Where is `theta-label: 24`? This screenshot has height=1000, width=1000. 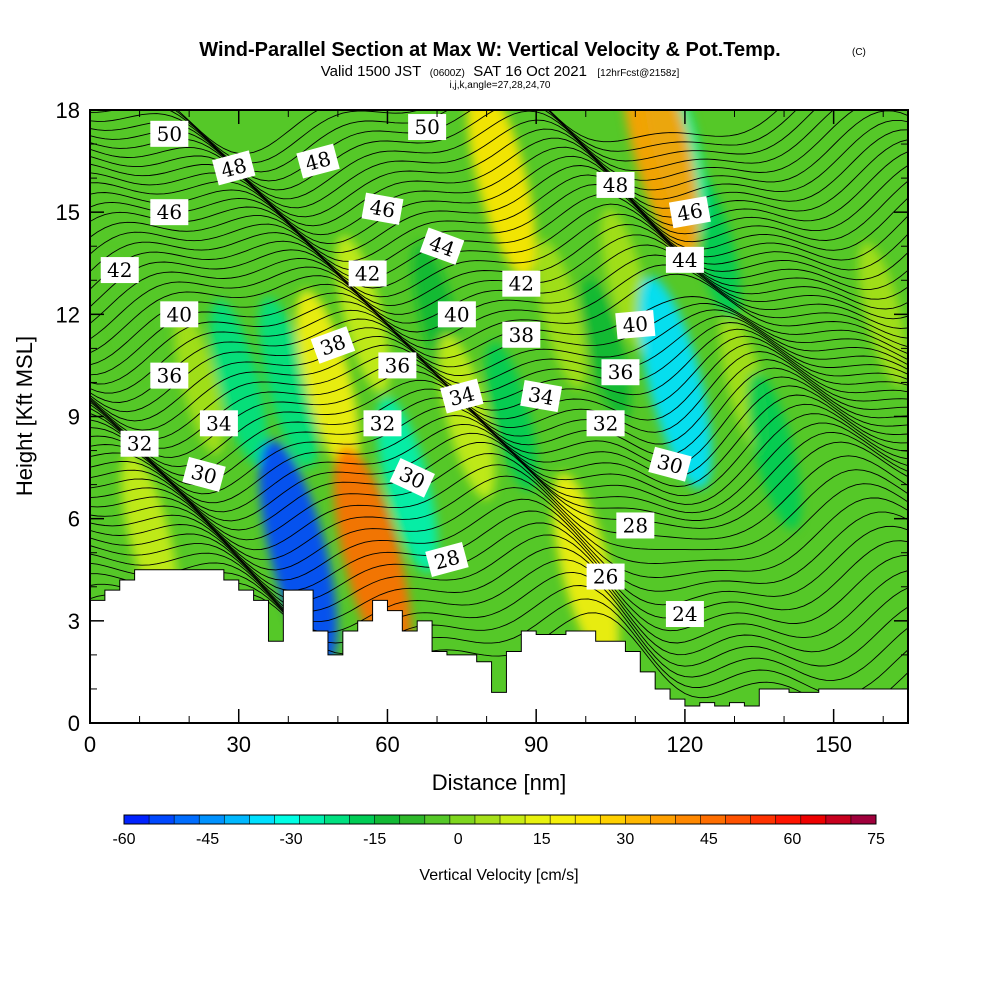 theta-label: 24 is located at coordinates (684, 614).